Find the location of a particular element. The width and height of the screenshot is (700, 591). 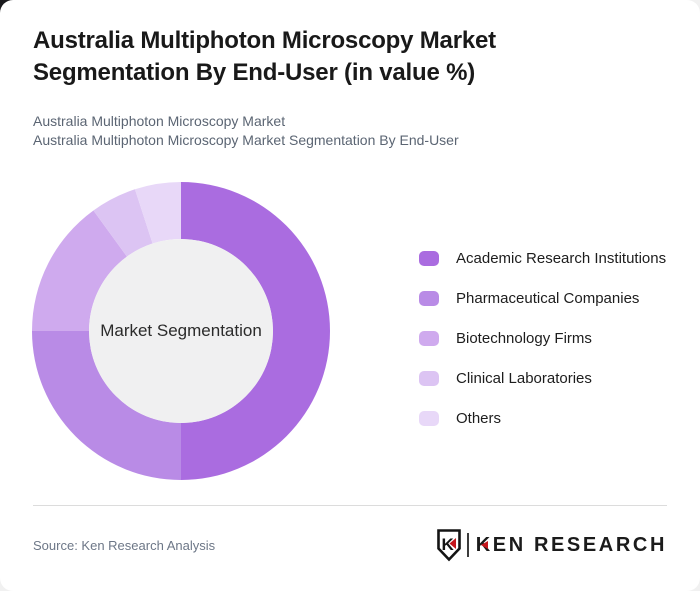

donut-segment-others is located at coordinates (157, 213).